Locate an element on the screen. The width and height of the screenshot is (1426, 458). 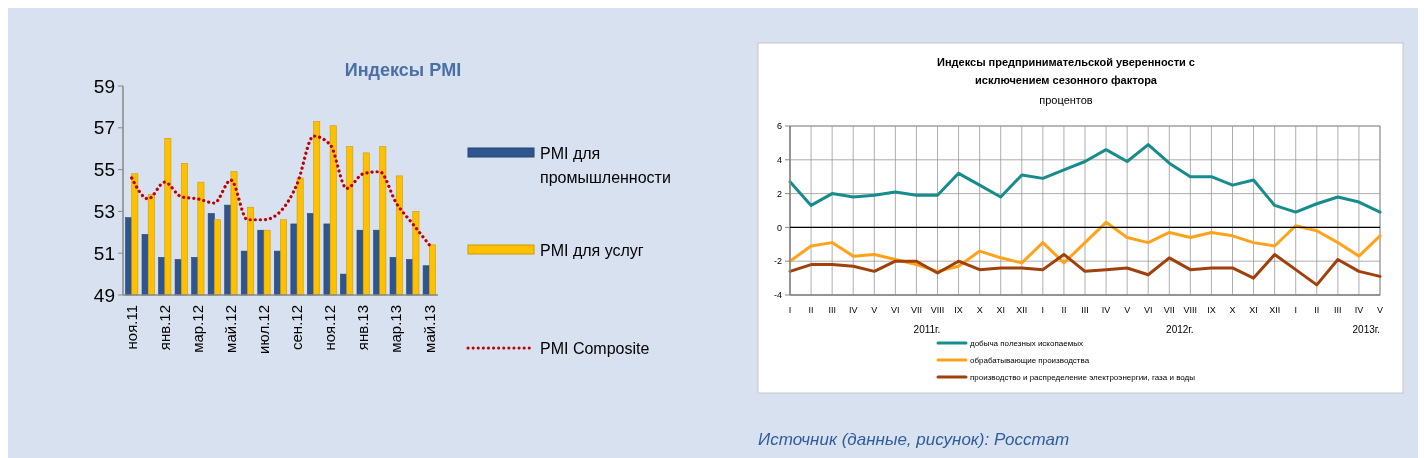
text: 2012г. is located at coordinates (1180, 329).